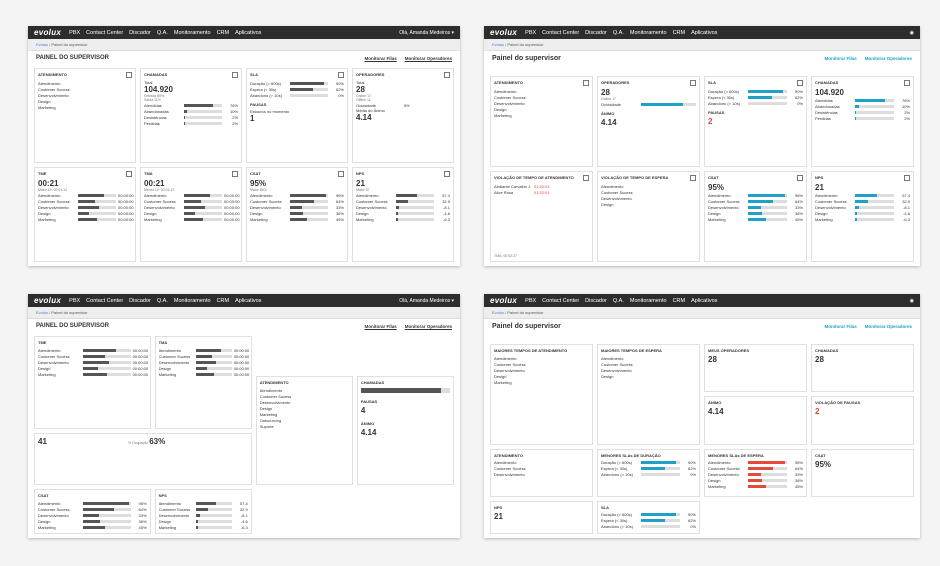  I want to click on list-item: Design, so click(607, 204).